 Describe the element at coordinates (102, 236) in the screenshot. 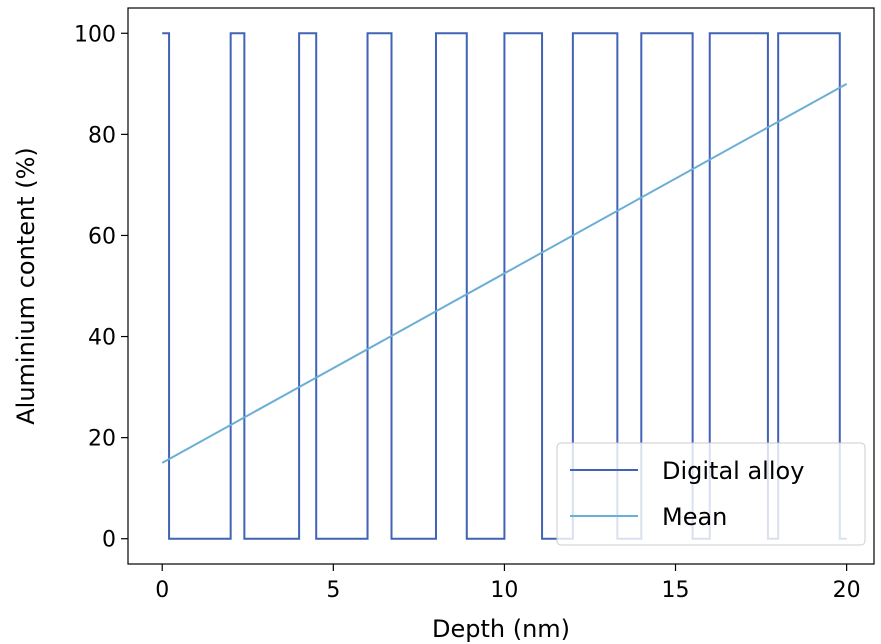

I see `y-tick-label: 60` at that location.